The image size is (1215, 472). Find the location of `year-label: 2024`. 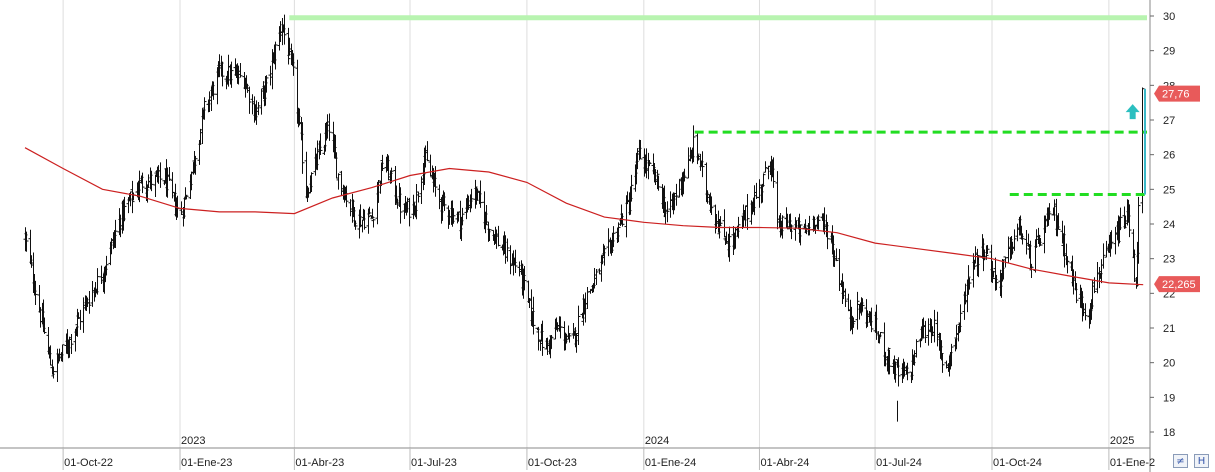

year-label: 2024 is located at coordinates (657, 441).